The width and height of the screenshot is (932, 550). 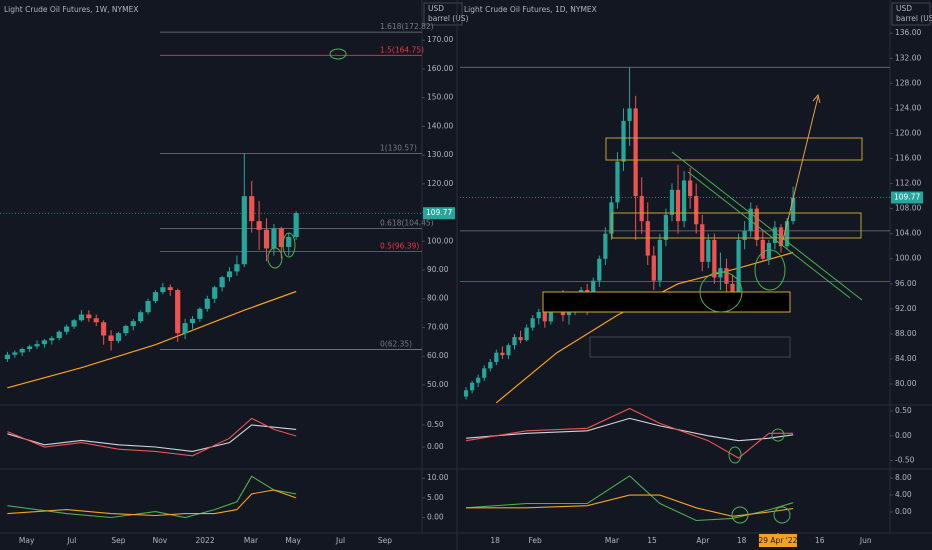 What do you see at coordinates (742, 540) in the screenshot?
I see `x-tick-label: 18` at bounding box center [742, 540].